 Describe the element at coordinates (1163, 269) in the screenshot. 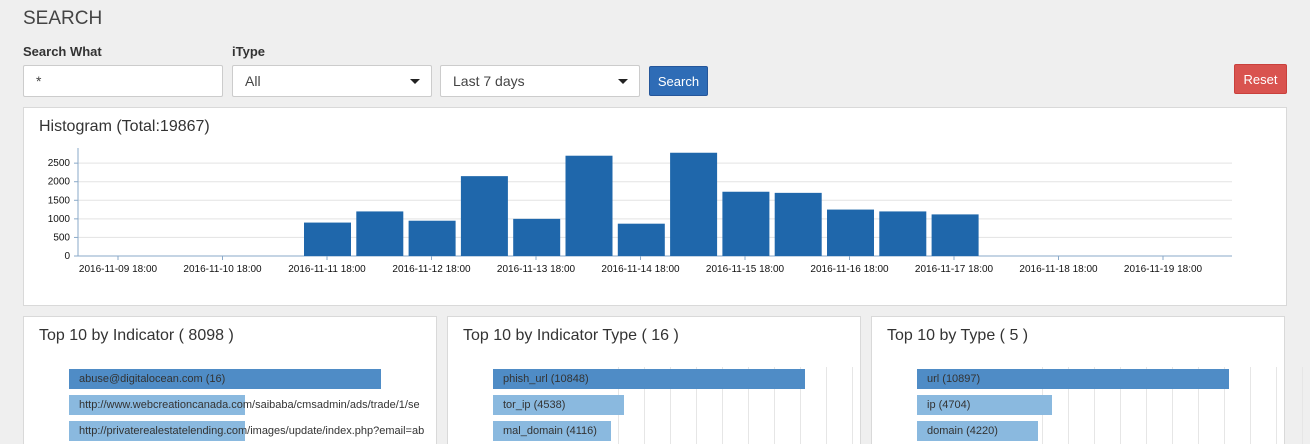

I see `x-tick-label: 2016-11-19 18:00` at that location.